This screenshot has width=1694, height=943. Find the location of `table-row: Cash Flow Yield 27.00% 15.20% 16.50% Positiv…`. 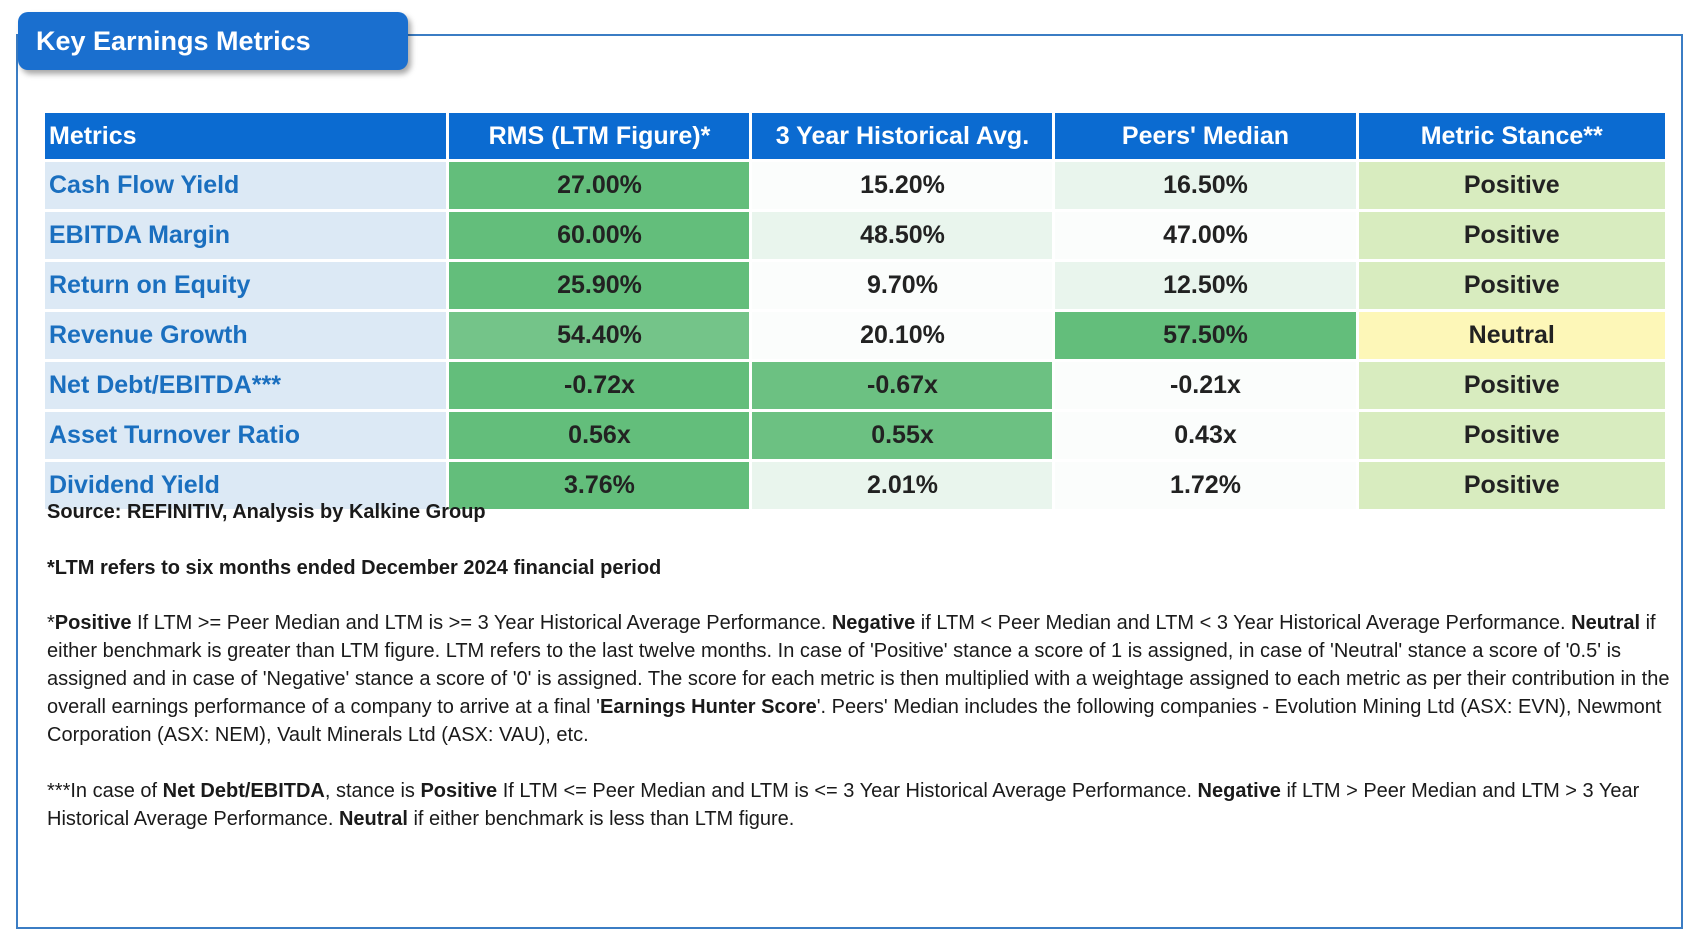

table-row: Cash Flow Yield 27.00% 15.20% 16.50% Positiv… is located at coordinates (855, 185).